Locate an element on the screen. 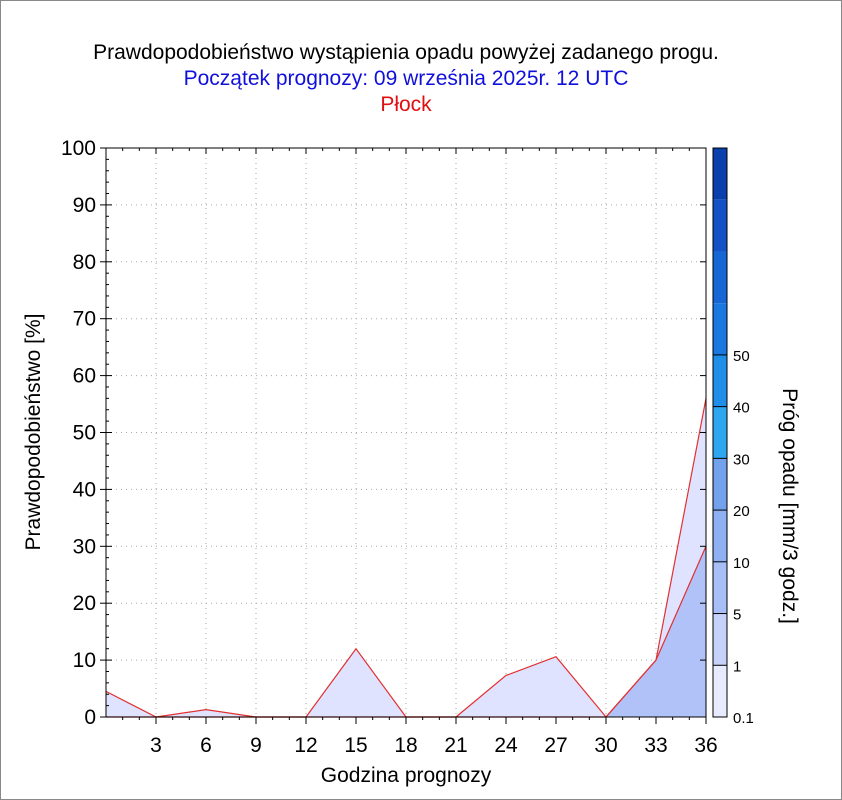 The width and height of the screenshot is (842, 800). y-tick-label: 60 is located at coordinates (84, 376).